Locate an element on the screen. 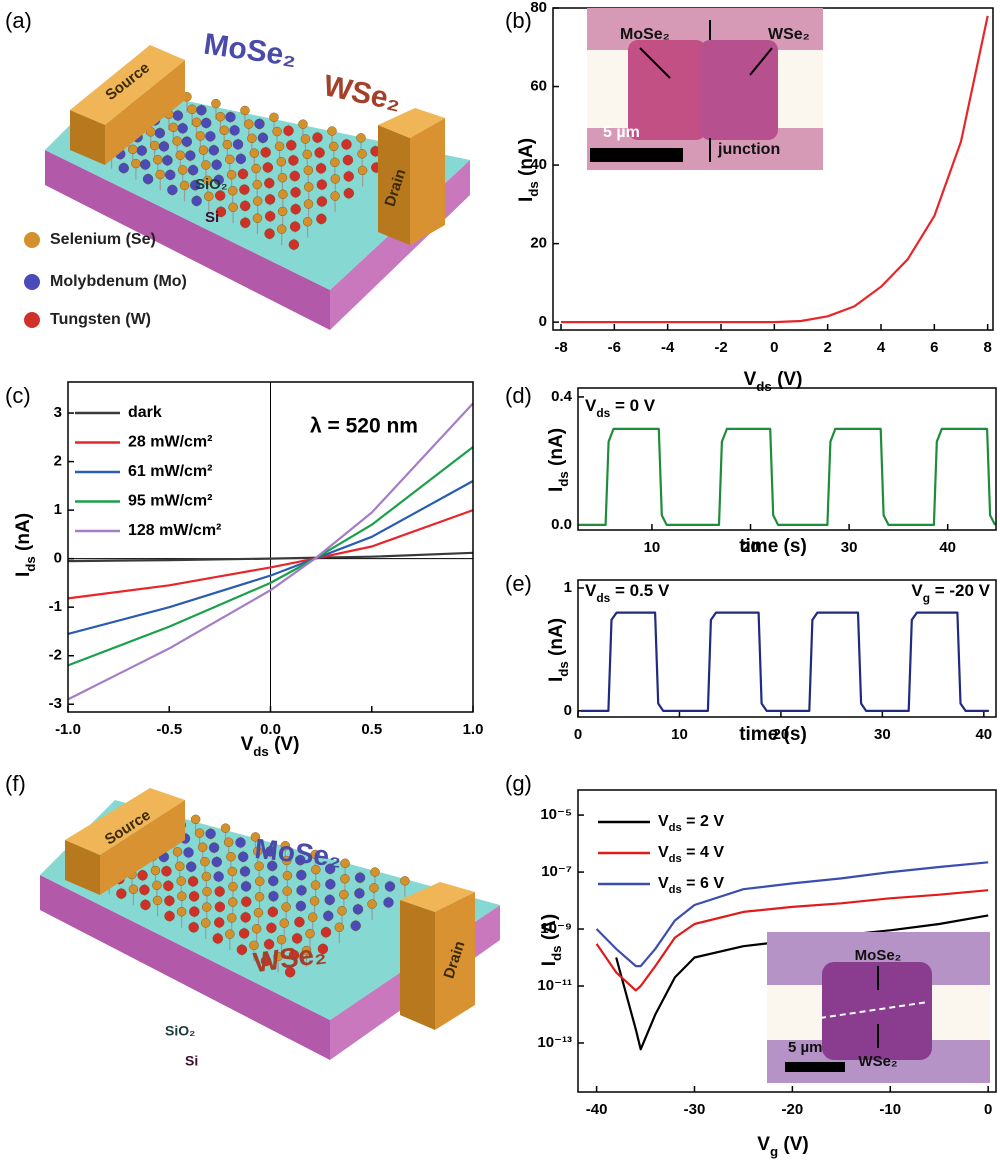 The image size is (1000, 1164). x-tick-label: 6 is located at coordinates (934, 347).